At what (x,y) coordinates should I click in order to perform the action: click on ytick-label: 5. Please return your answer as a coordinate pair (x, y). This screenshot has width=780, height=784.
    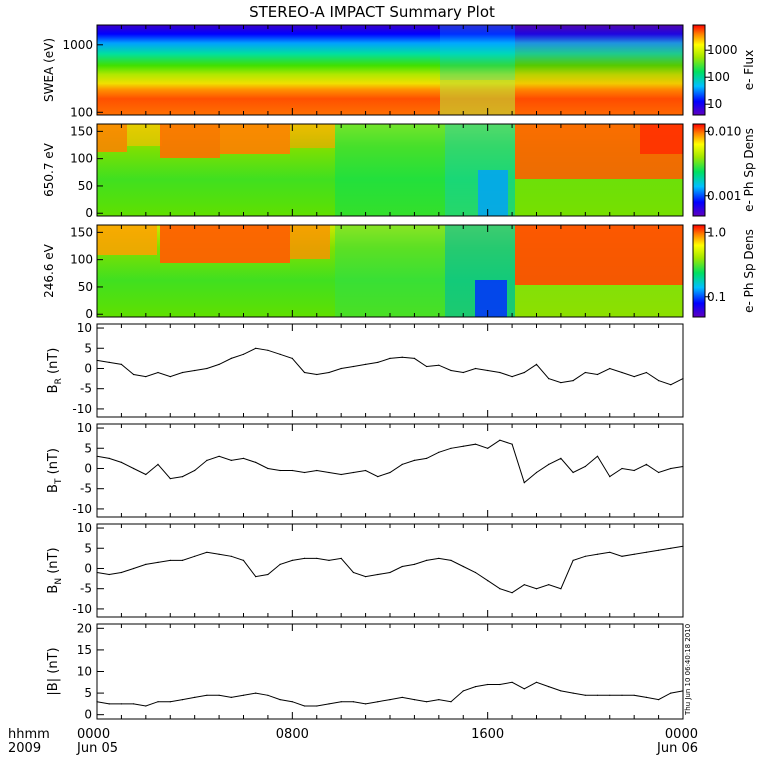
    Looking at the image, I should click on (88, 693).